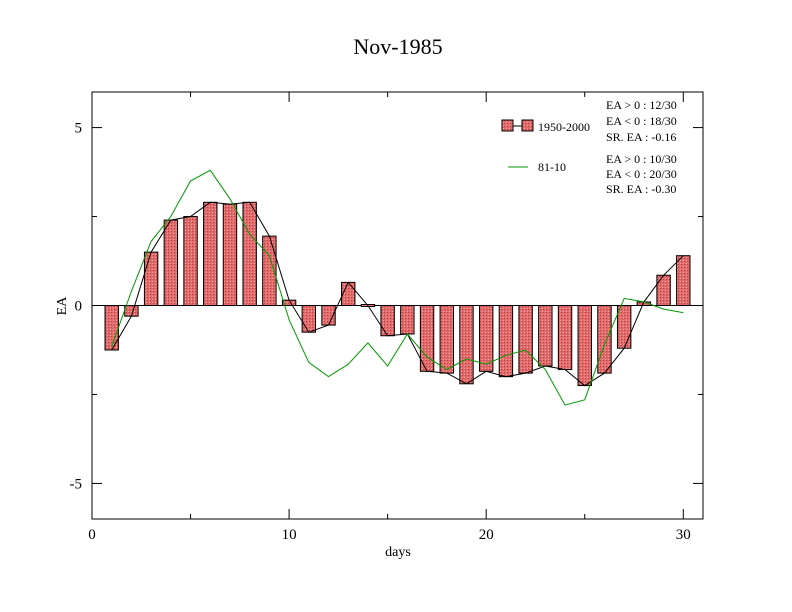  Describe the element at coordinates (683, 535) in the screenshot. I see `x-tick-label: 30` at that location.